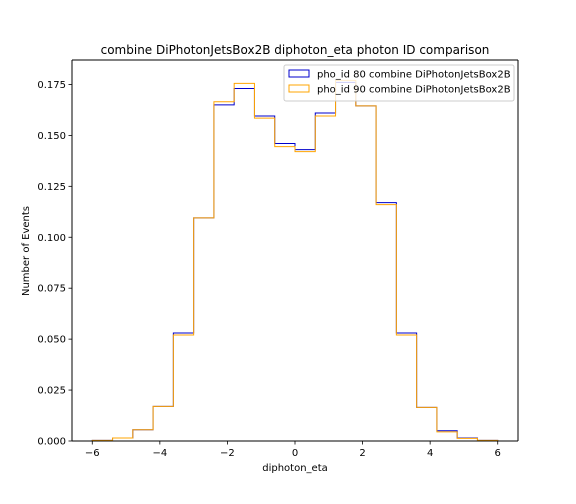  Describe the element at coordinates (92, 453) in the screenshot. I see `x-tick-label: −6` at that location.